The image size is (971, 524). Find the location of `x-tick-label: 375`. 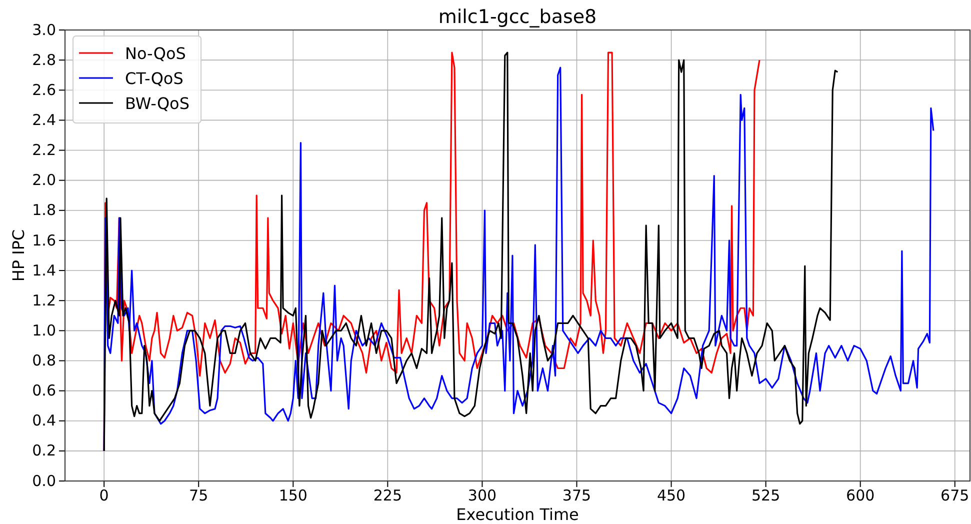

x-tick-label: 375 is located at coordinates (577, 495).